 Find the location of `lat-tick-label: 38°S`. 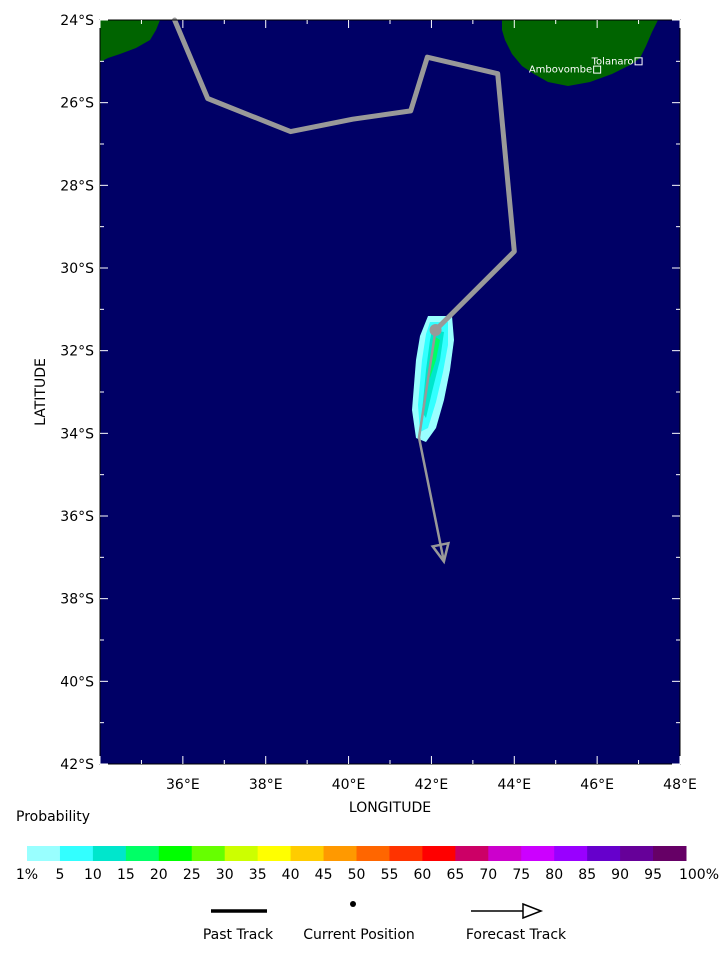

lat-tick-label: 38°S is located at coordinates (77, 600).